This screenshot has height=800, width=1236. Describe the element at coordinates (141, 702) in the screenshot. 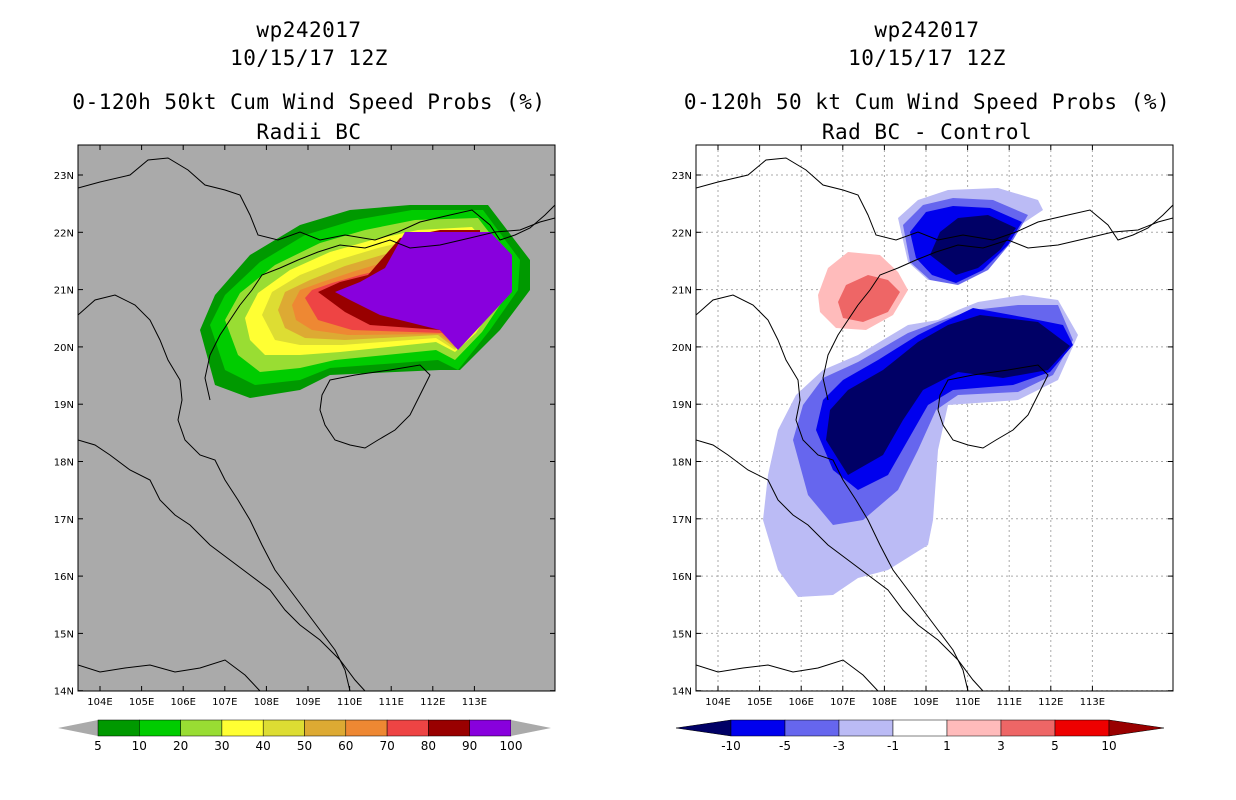

I see `left-lon-tick-label: 105E` at that location.